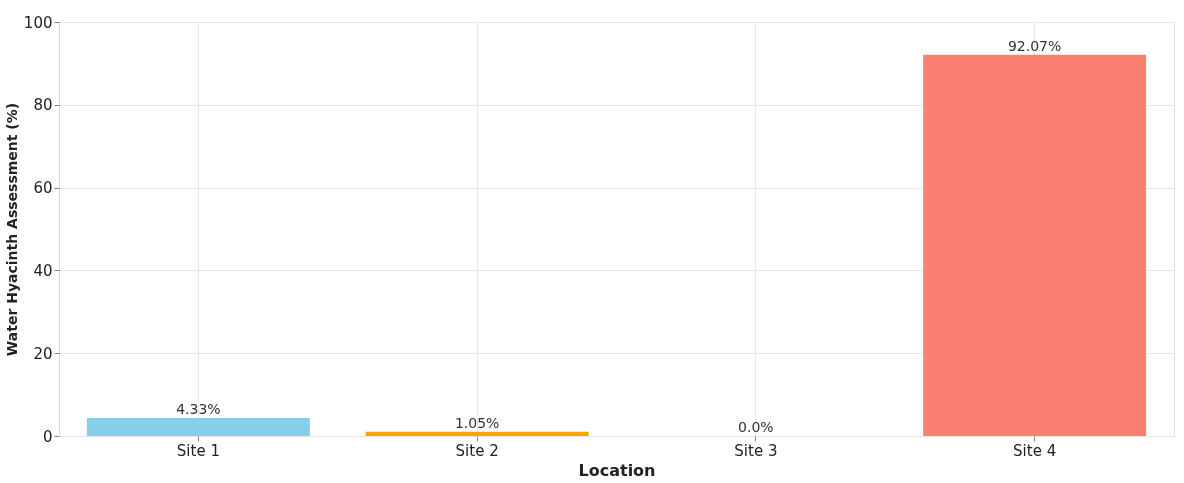 This screenshot has width=1184, height=483. I want to click on y-tick-label: 80, so click(43, 105).